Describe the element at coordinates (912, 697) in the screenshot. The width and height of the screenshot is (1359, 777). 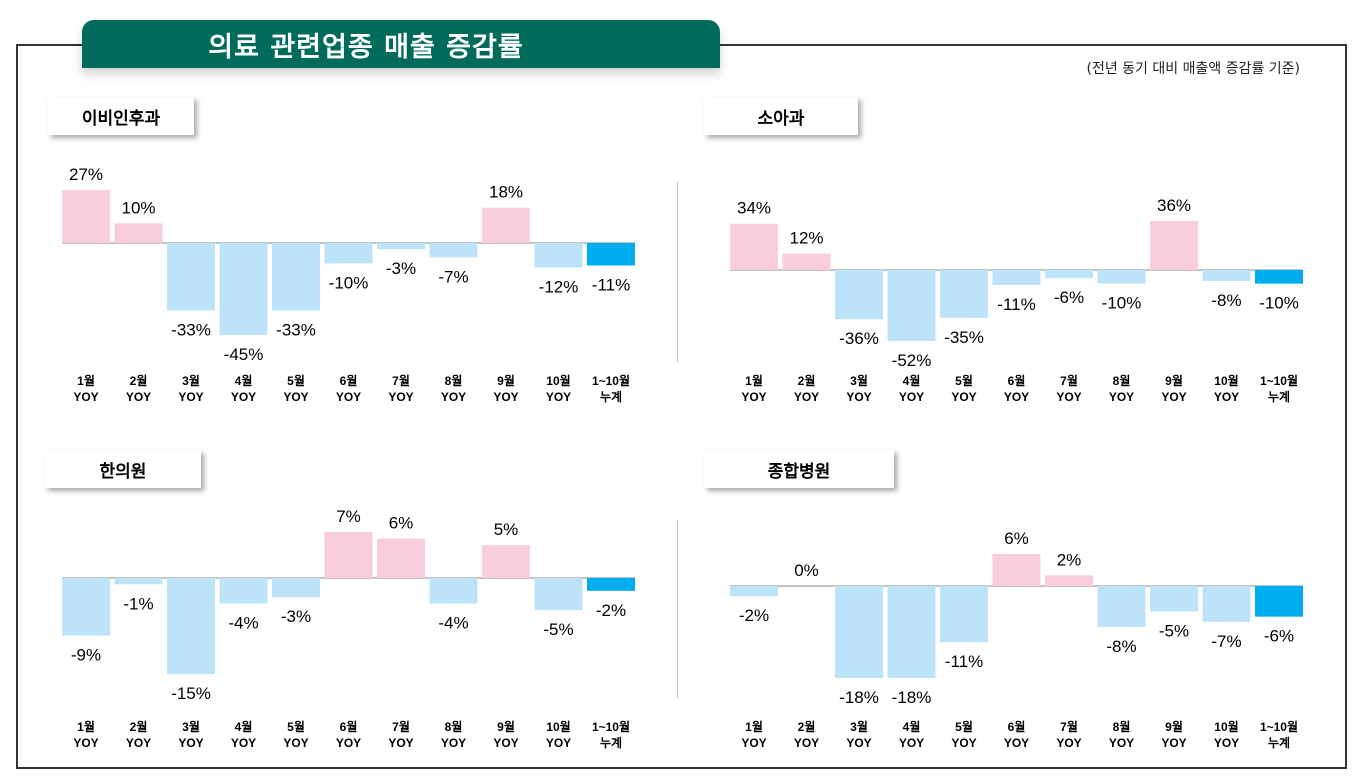
I see `data-label: -18%` at that location.